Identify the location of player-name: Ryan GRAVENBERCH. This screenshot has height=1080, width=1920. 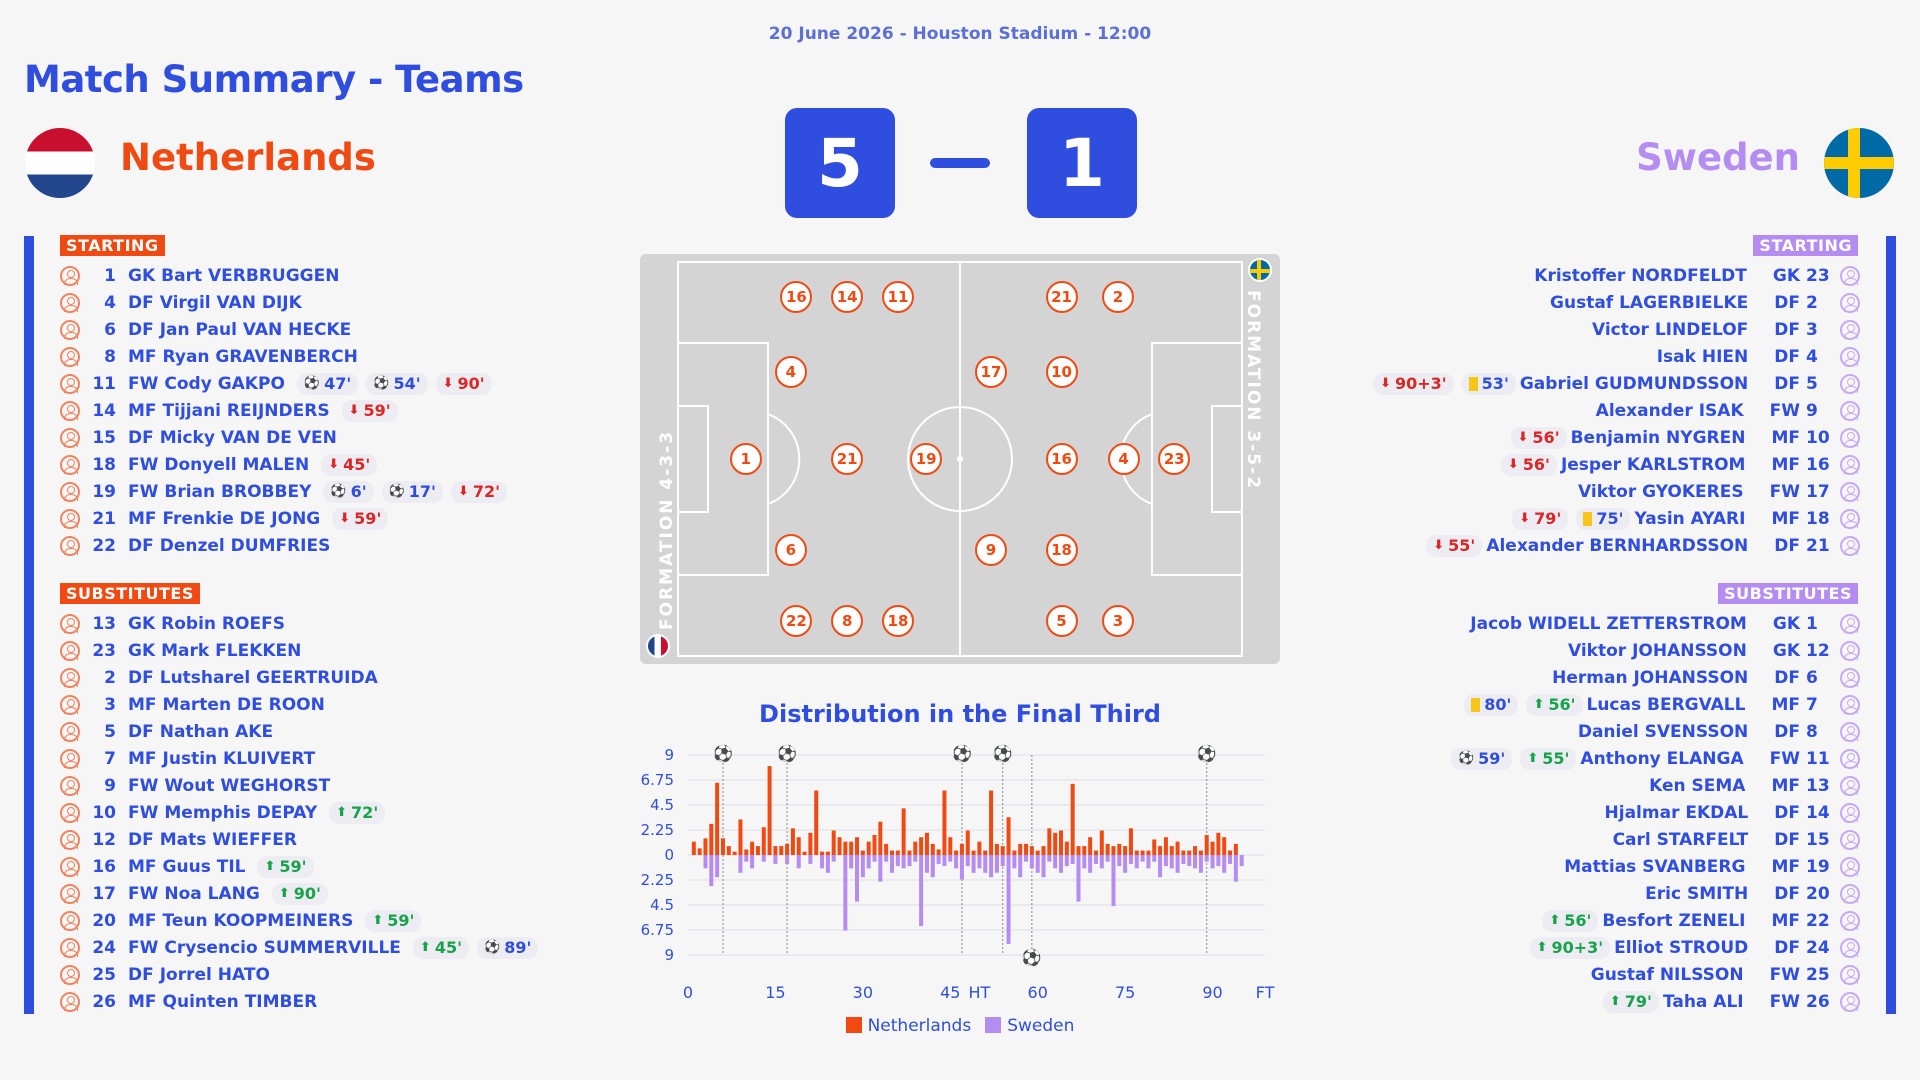
(260, 356).